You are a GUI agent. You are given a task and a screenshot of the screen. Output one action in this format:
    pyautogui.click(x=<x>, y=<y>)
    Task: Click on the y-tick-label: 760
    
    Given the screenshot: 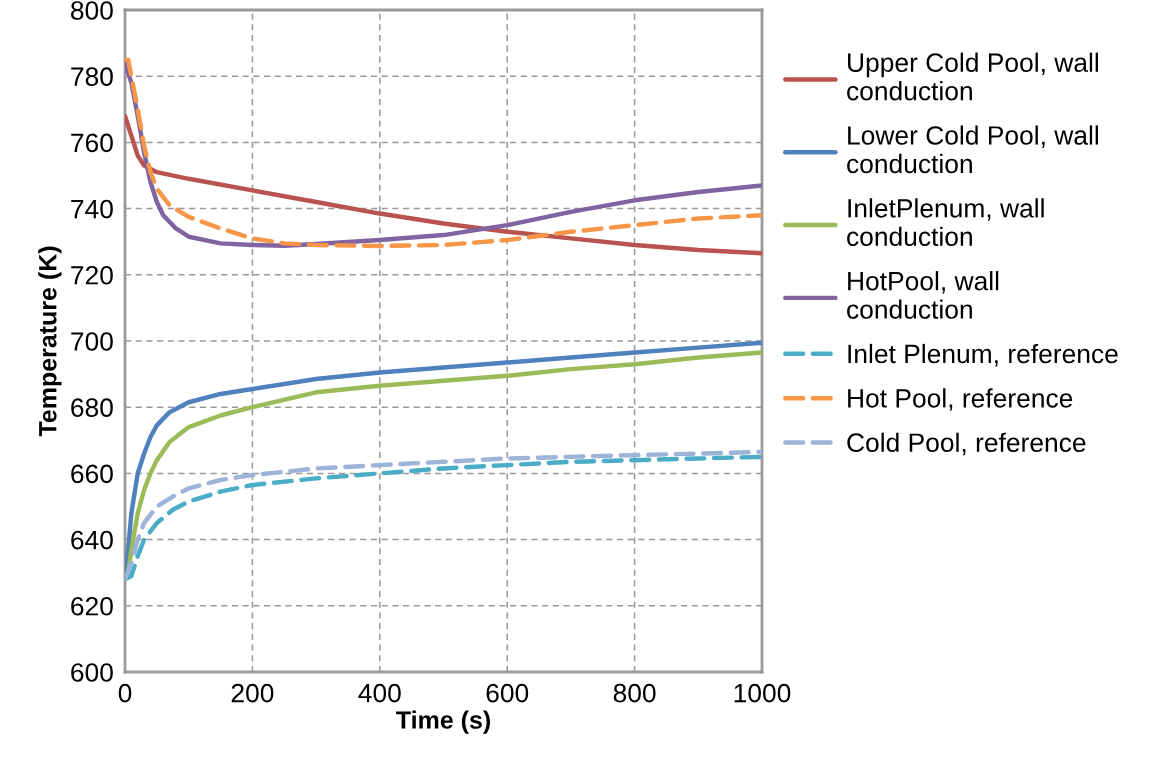 What is the action you would take?
    pyautogui.click(x=92, y=143)
    